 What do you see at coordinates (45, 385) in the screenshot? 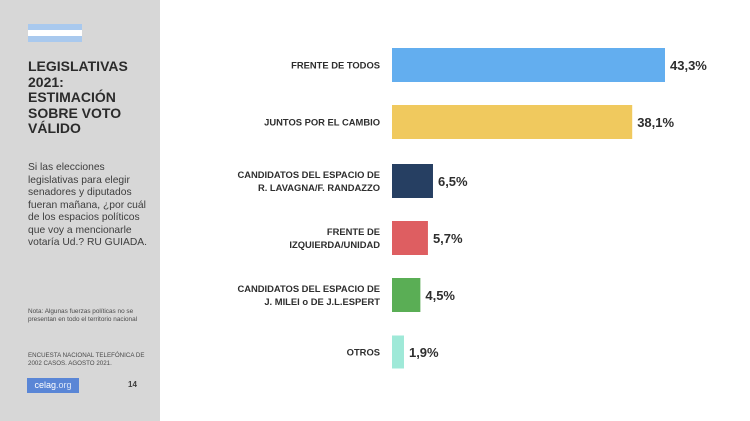
I see `logo-main-text: celag` at bounding box center [45, 385].